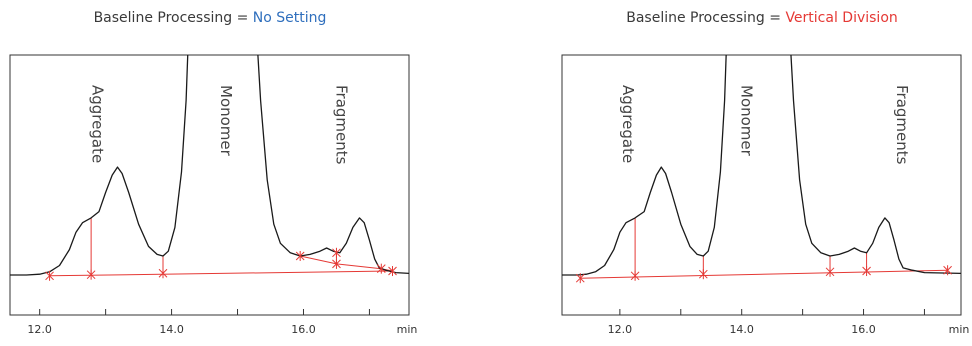 The height and width of the screenshot is (346, 972). I want to click on chart-title: Baseline Processing = No Setting, so click(210, 18).